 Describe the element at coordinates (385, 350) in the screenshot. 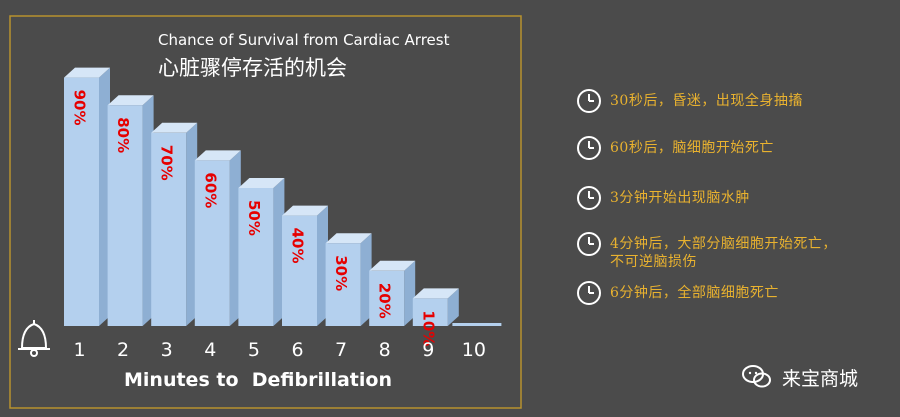

I see `x-tick-label: 8` at that location.